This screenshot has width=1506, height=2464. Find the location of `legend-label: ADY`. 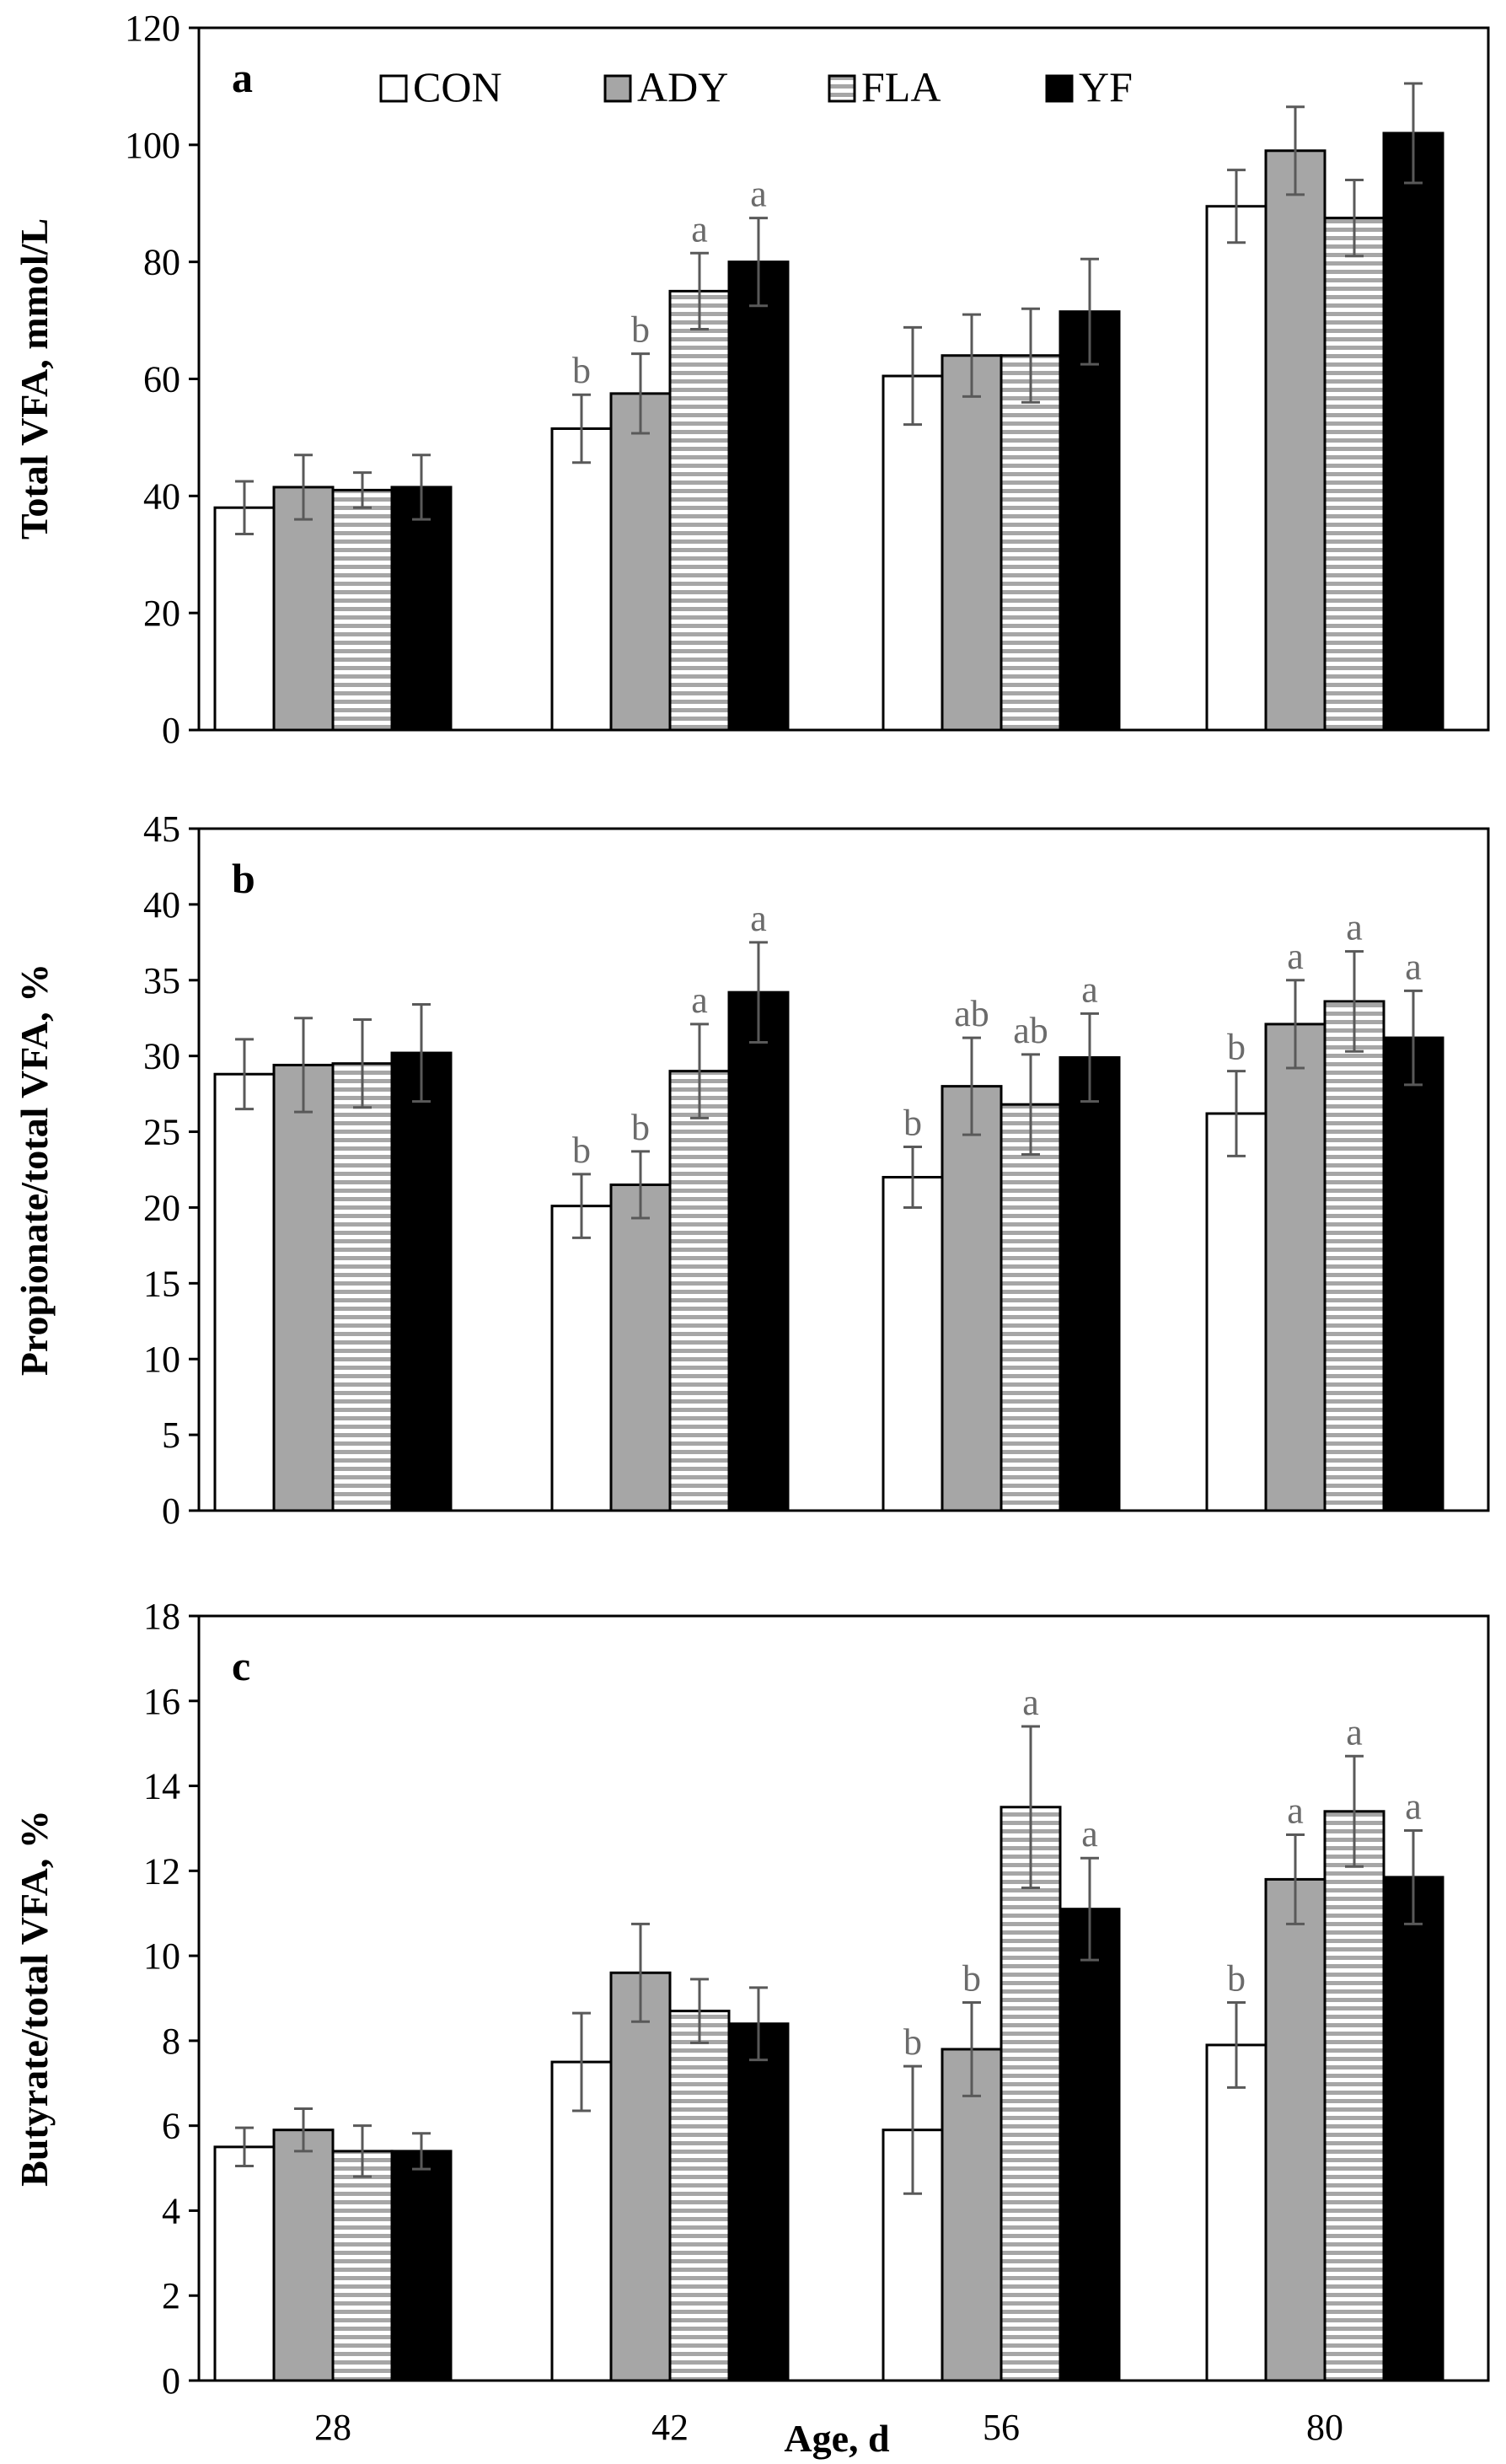

legend-label: ADY is located at coordinates (683, 86).